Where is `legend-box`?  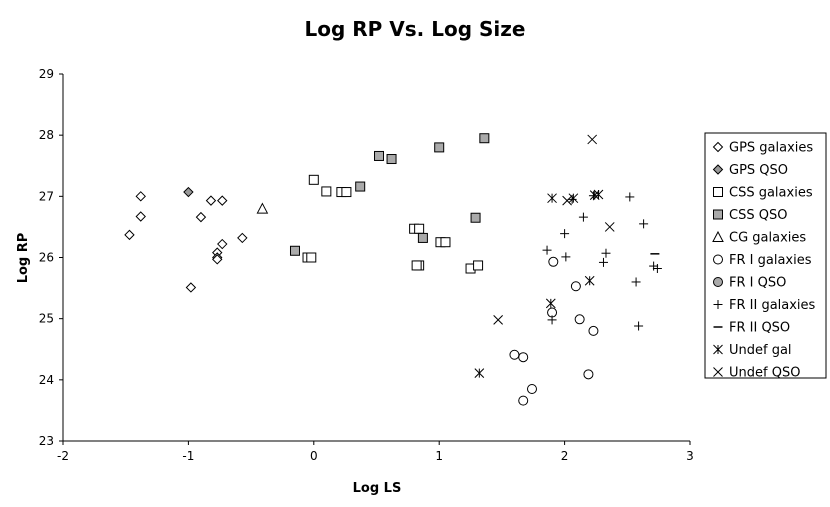 legend-box is located at coordinates (765, 255).